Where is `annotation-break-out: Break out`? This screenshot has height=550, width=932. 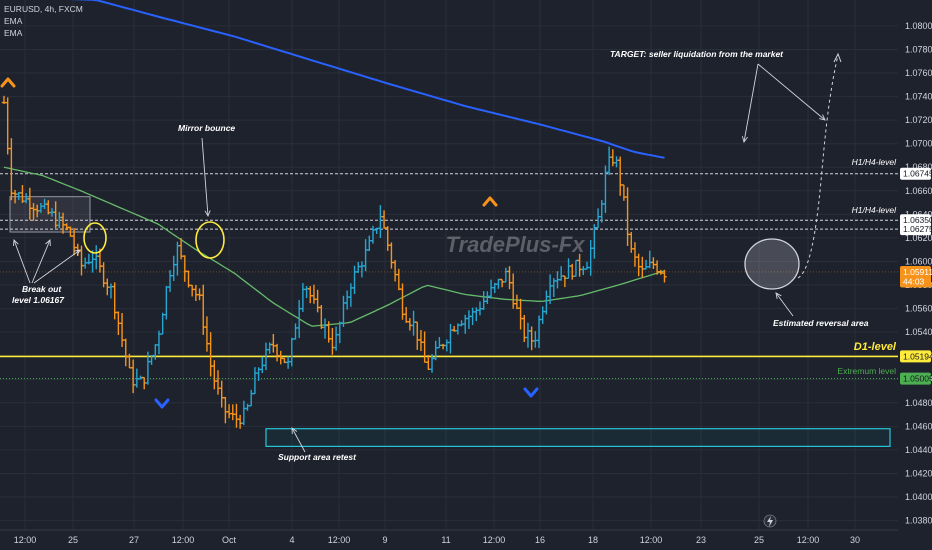 annotation-break-out: Break out is located at coordinates (42, 289).